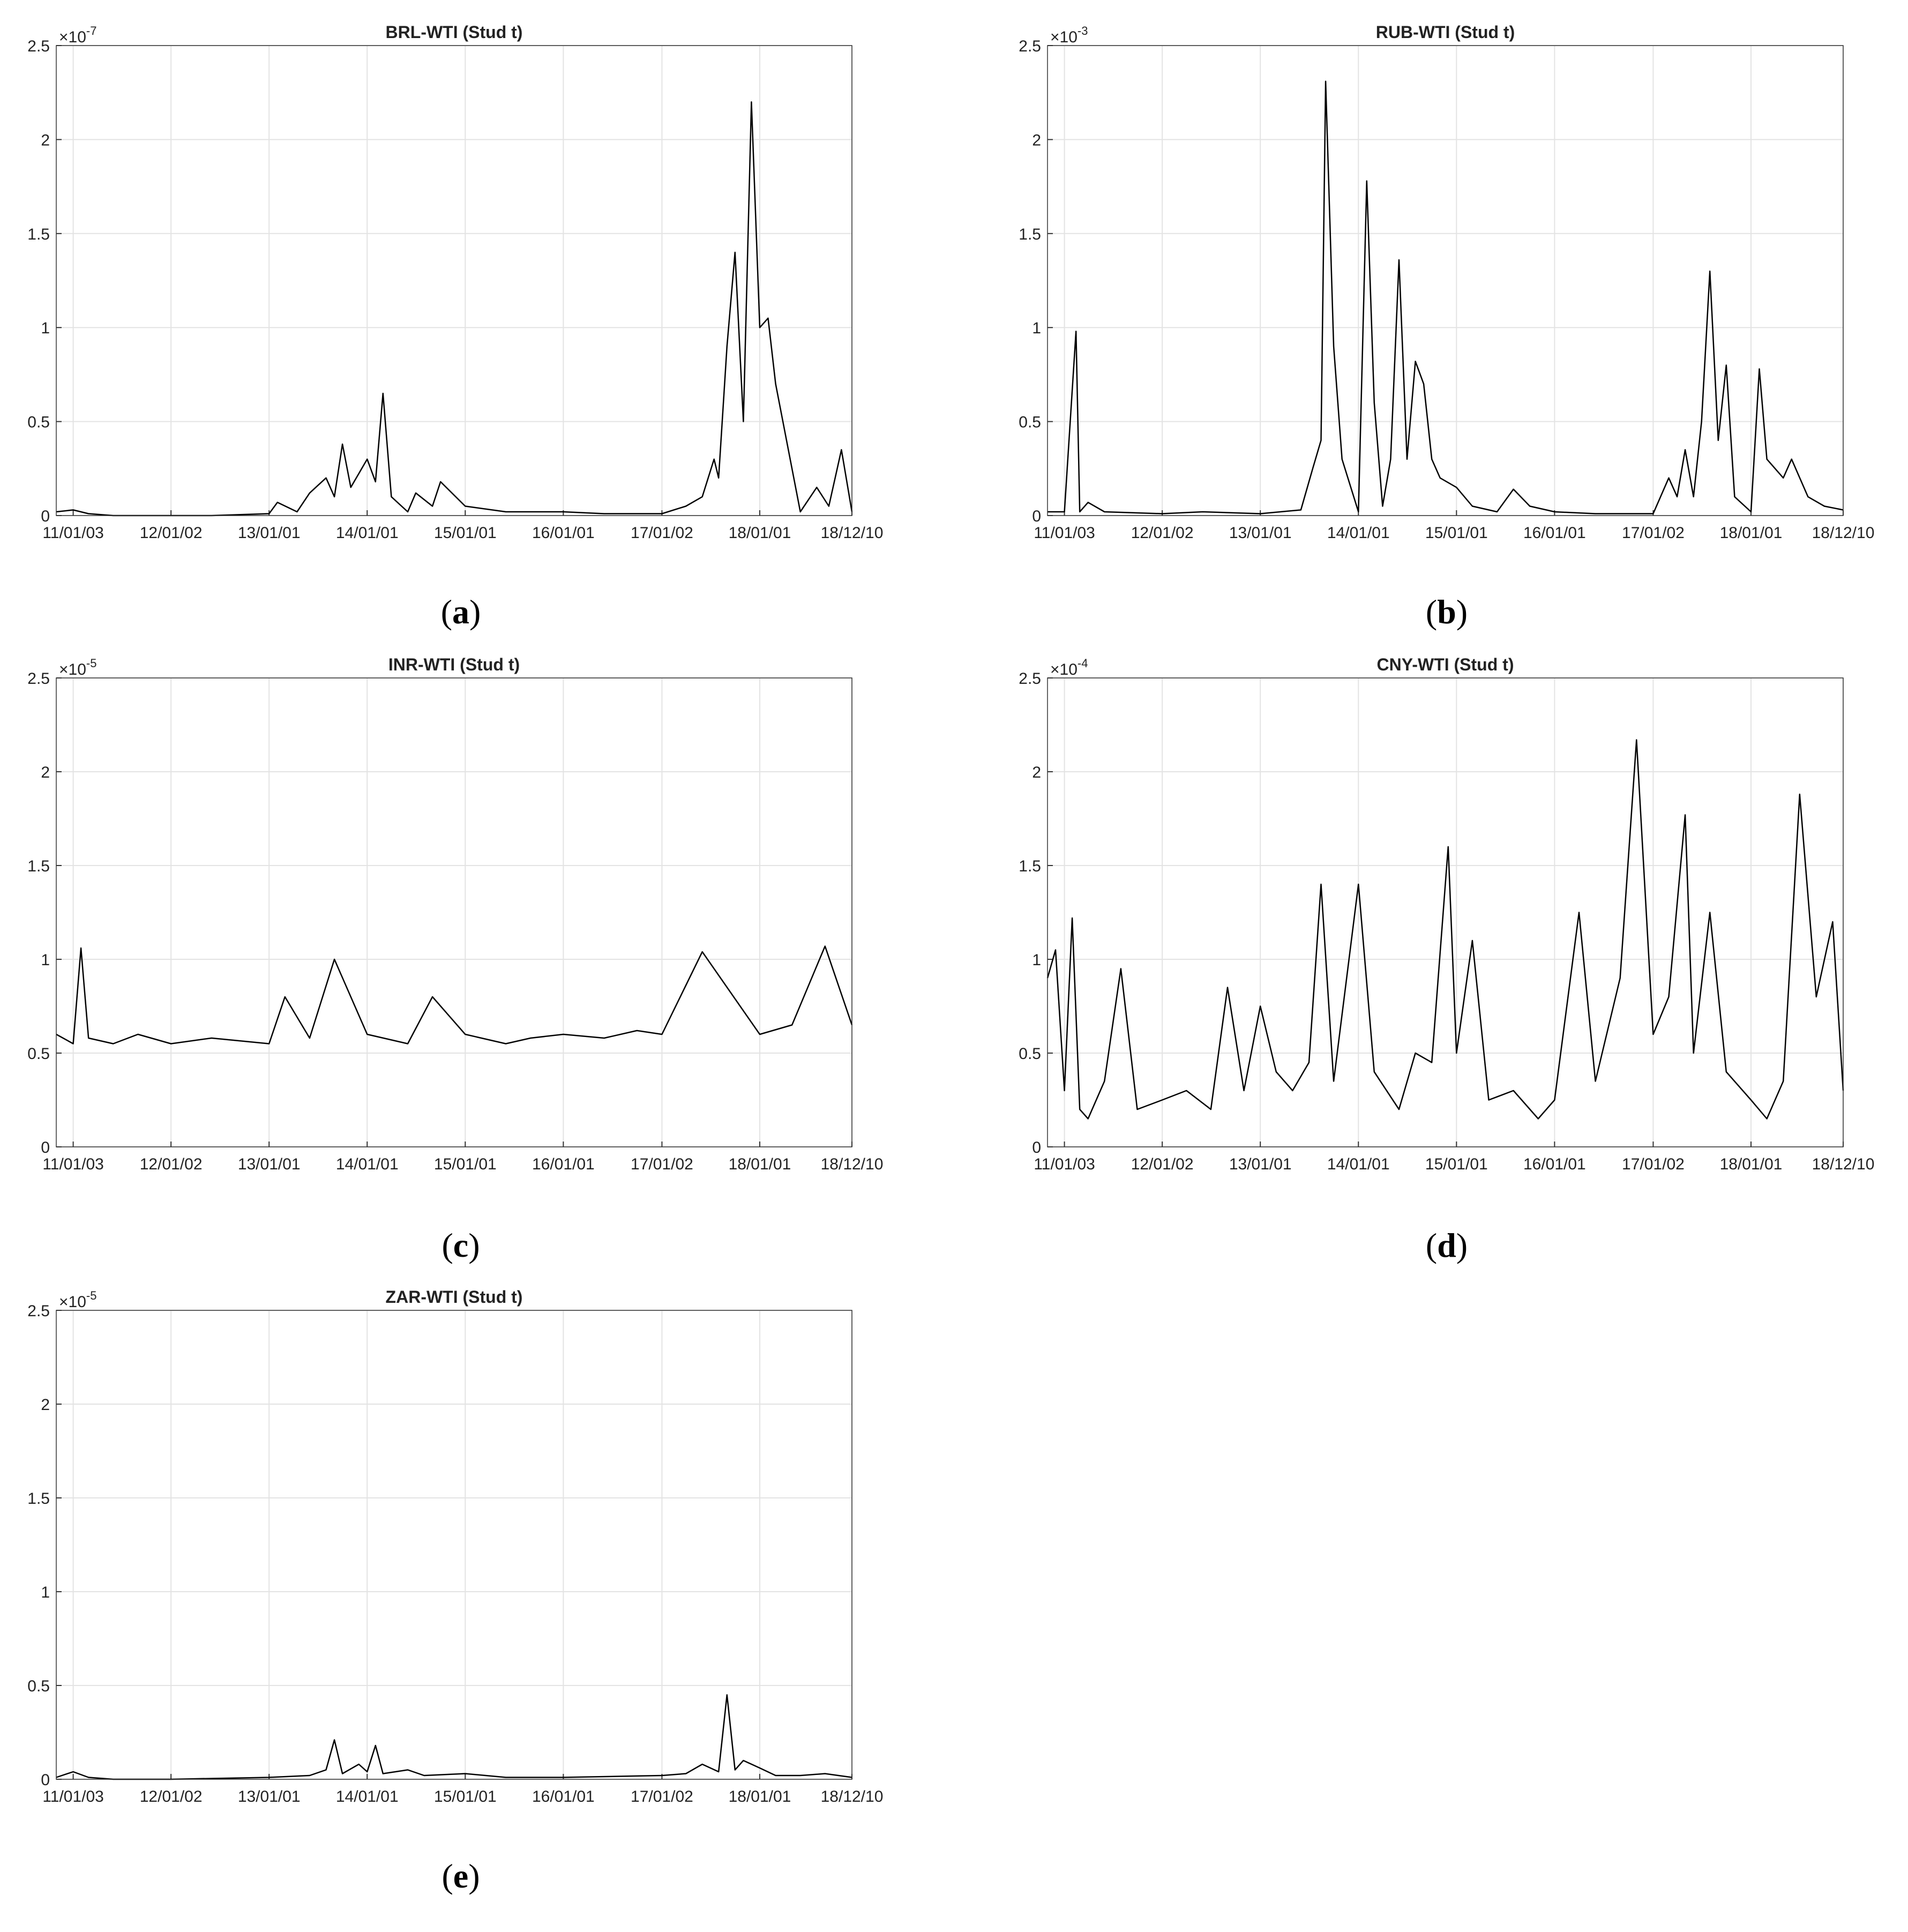  What do you see at coordinates (454, 32) in the screenshot?
I see `chart-title: BRL-WTI (Stud t)` at bounding box center [454, 32].